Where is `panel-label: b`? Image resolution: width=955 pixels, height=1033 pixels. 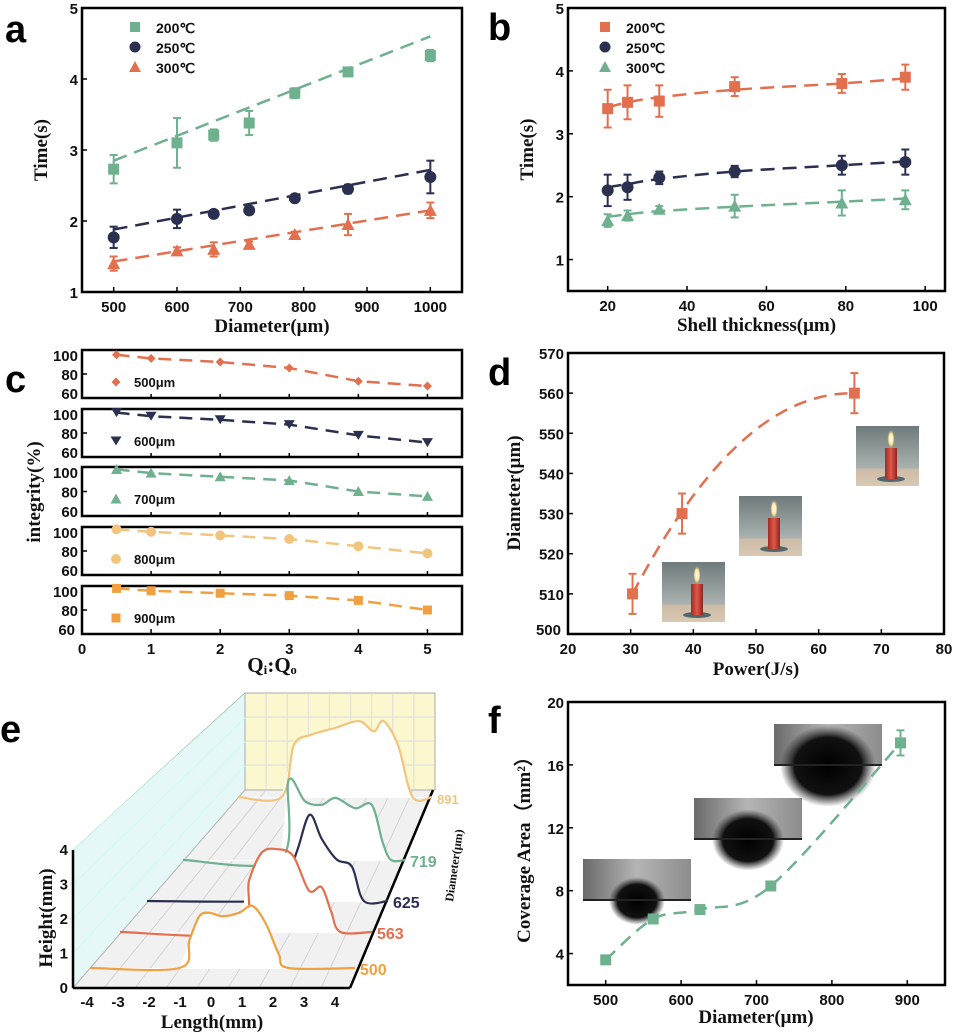
panel-label: b is located at coordinates (499, 28).